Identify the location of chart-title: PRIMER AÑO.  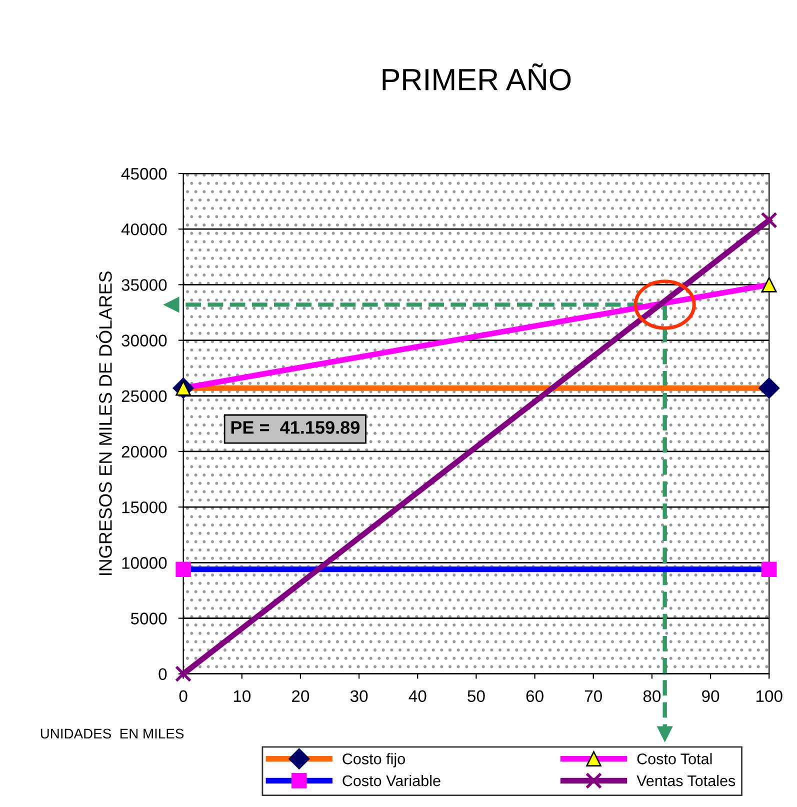
(476, 76).